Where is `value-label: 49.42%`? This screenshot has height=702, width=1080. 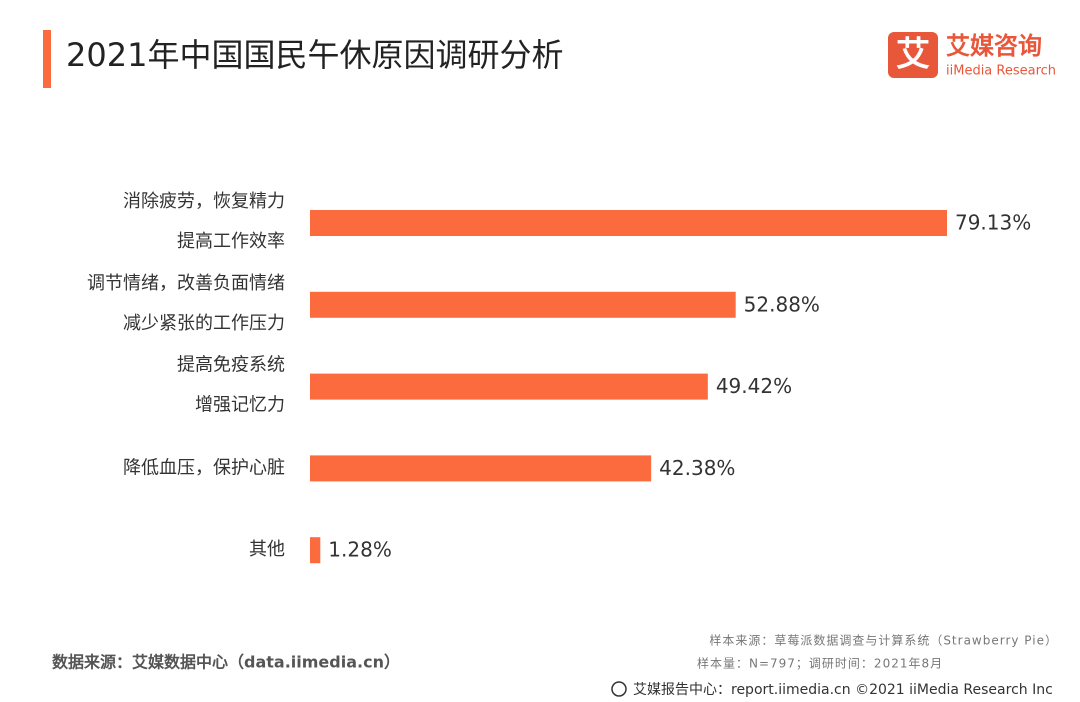
value-label: 49.42% is located at coordinates (754, 386).